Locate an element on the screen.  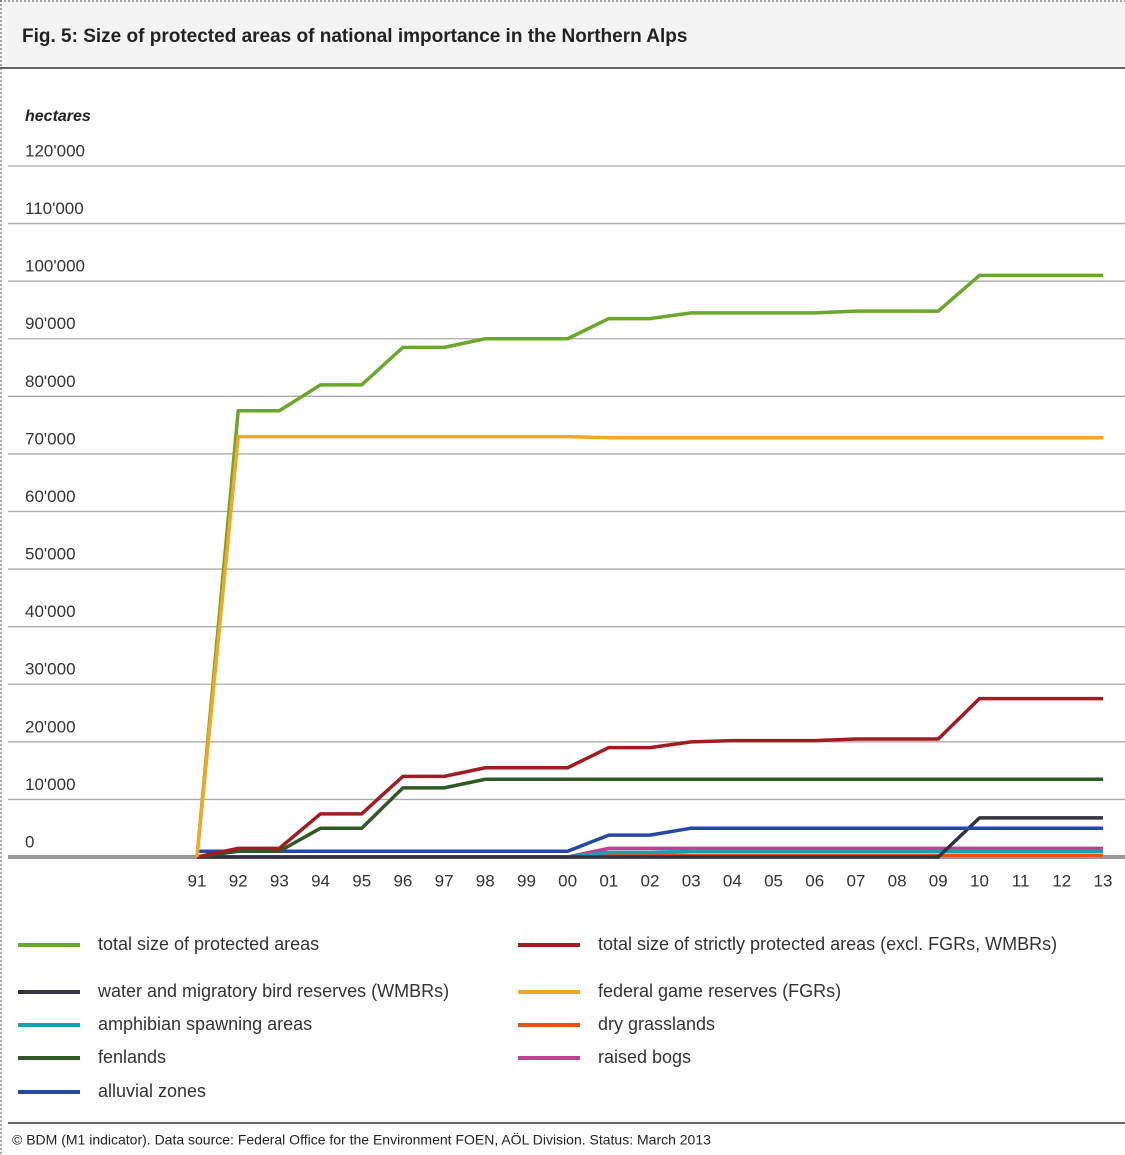
x-tick-label: 13 is located at coordinates (1103, 880).